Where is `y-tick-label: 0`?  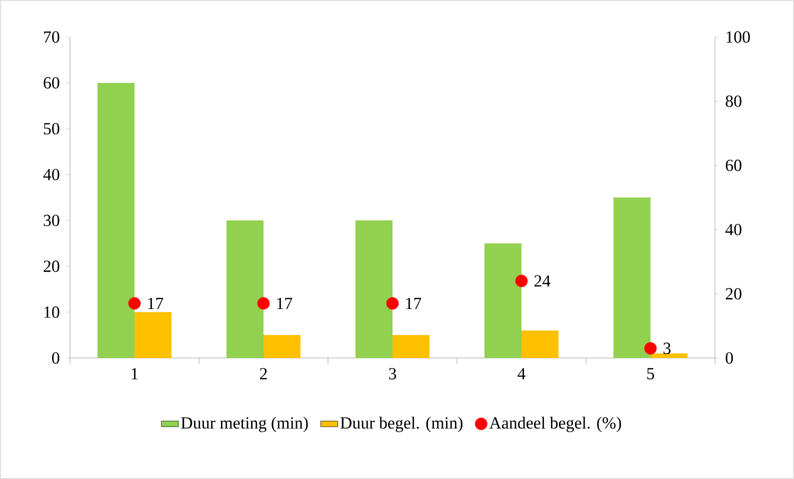
y-tick-label: 0 is located at coordinates (56, 358).